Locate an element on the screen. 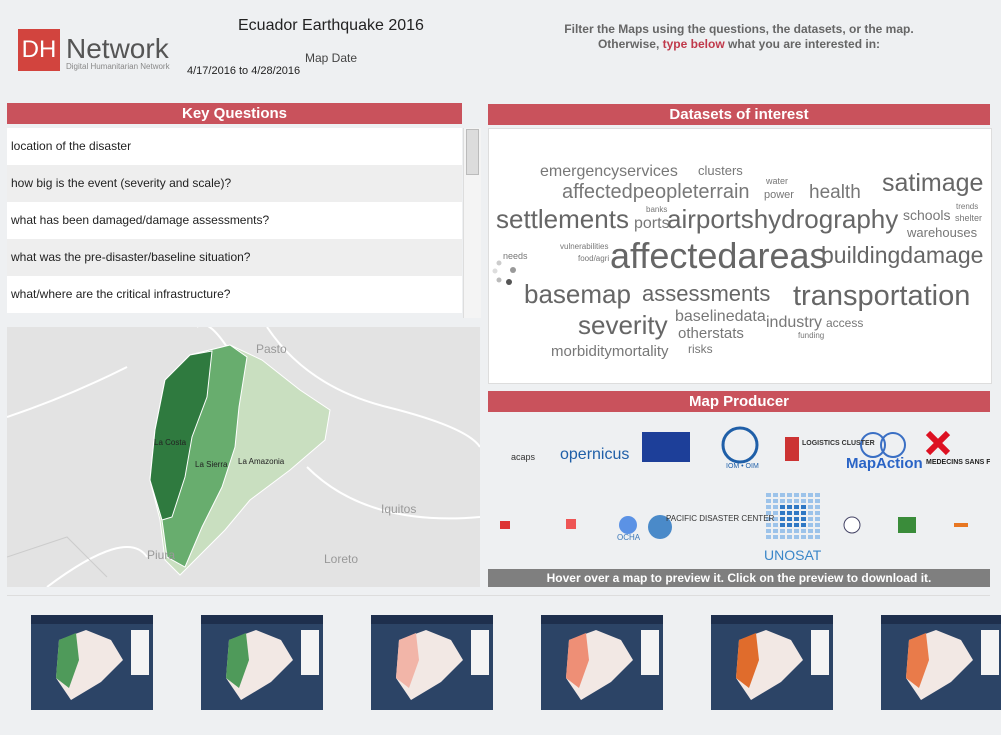 Image resolution: width=1001 pixels, height=735 pixels. text: what you are interested in: is located at coordinates (804, 44).